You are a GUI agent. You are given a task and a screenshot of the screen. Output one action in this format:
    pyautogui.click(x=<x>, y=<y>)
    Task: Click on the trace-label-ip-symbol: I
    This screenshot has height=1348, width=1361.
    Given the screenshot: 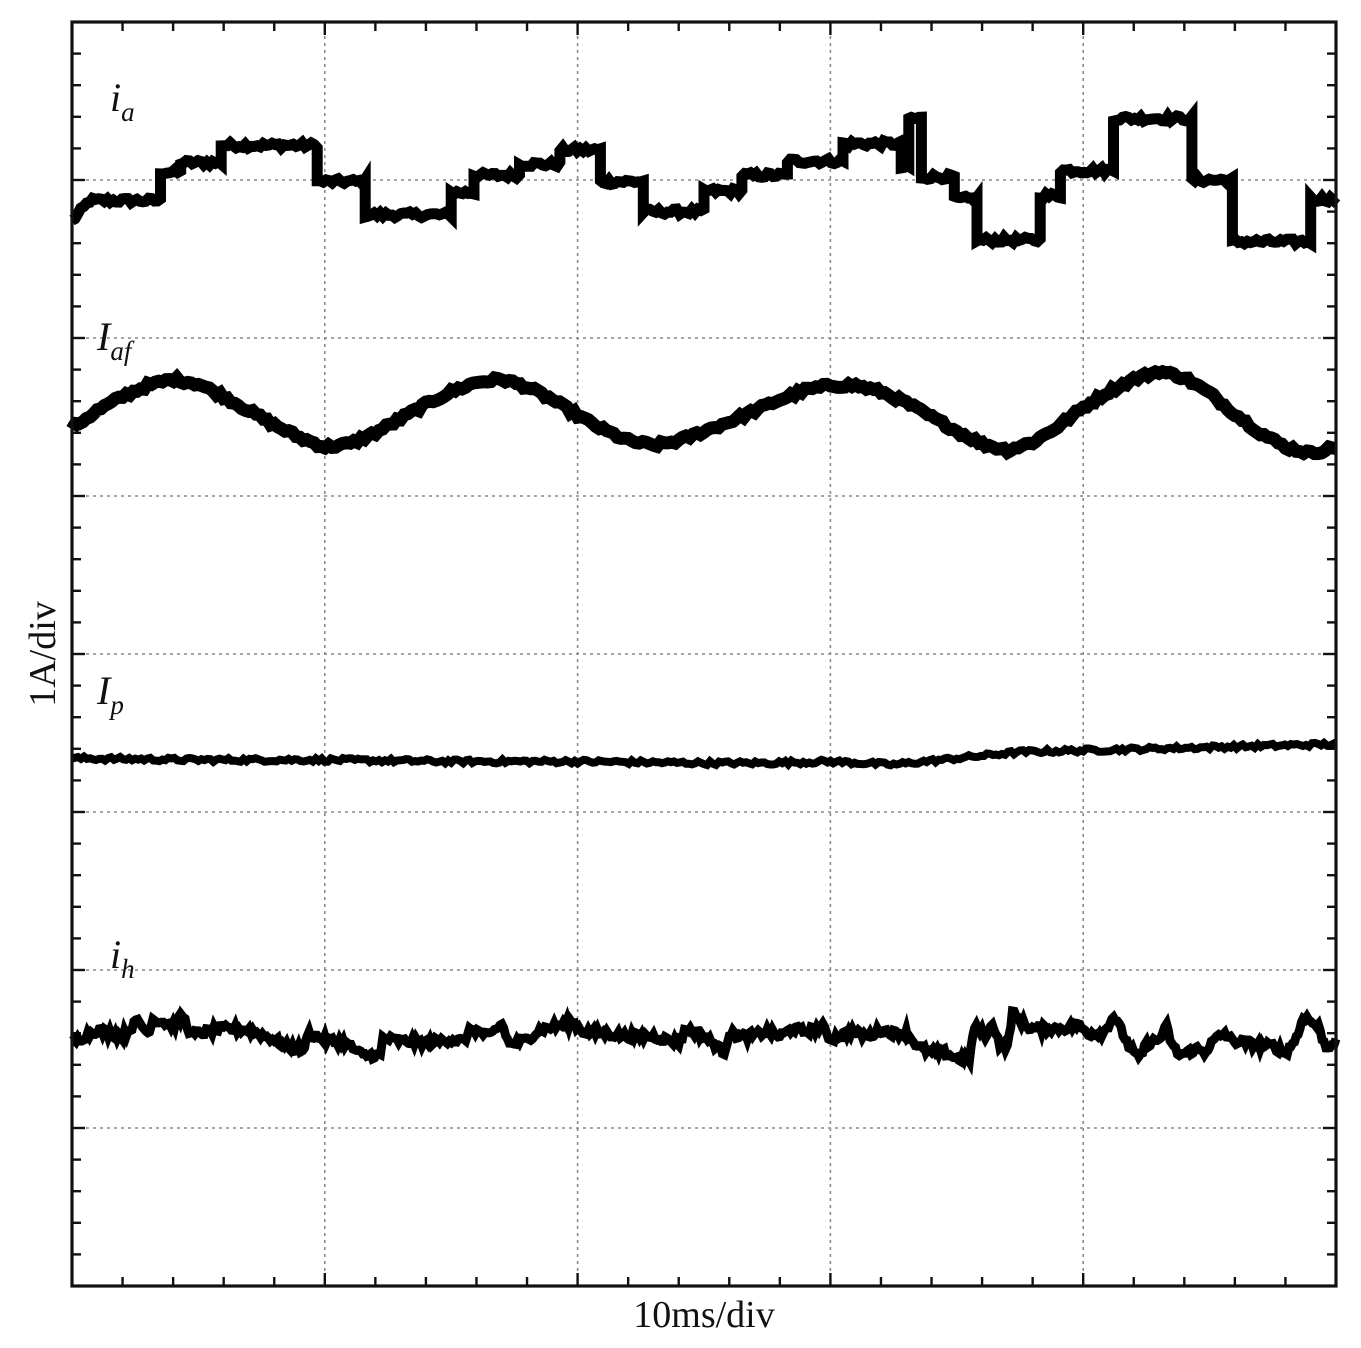 What is the action you would take?
    pyautogui.click(x=104, y=690)
    